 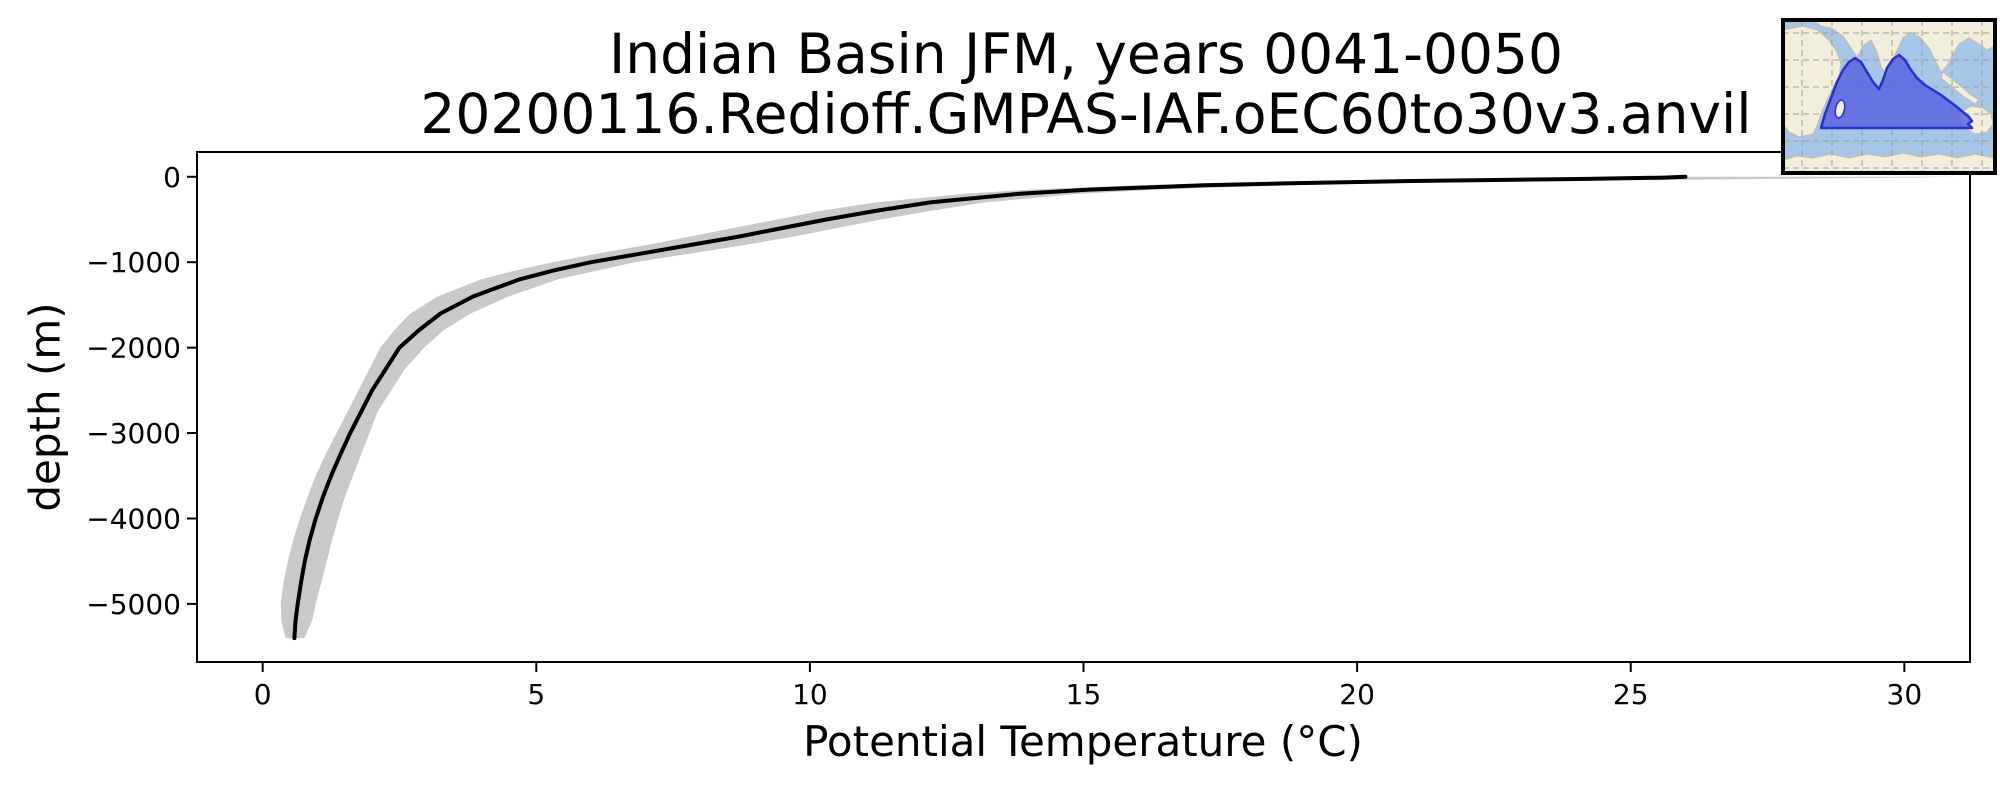 What do you see at coordinates (1084, 694) in the screenshot?
I see `x-tick-label: 15` at bounding box center [1084, 694].